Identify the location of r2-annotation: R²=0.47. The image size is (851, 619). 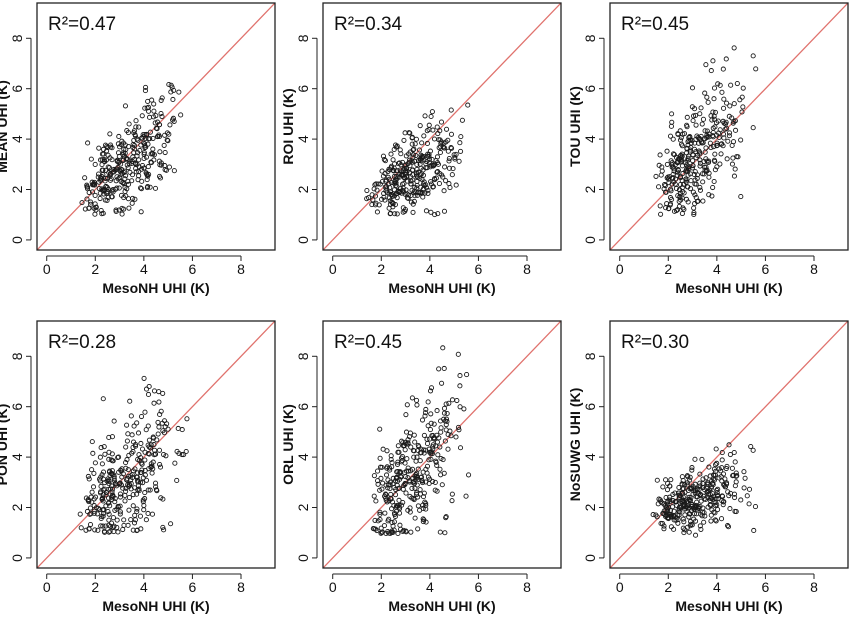
(82, 24).